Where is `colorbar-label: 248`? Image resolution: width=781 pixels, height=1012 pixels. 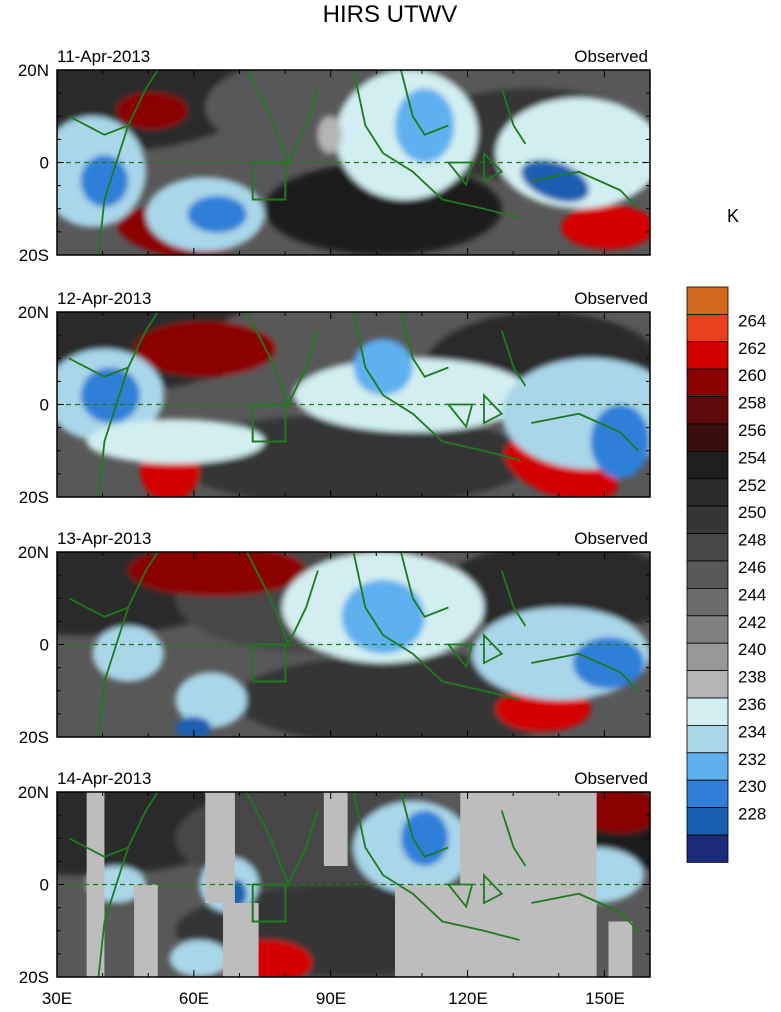
colorbar-label: 248 is located at coordinates (752, 540).